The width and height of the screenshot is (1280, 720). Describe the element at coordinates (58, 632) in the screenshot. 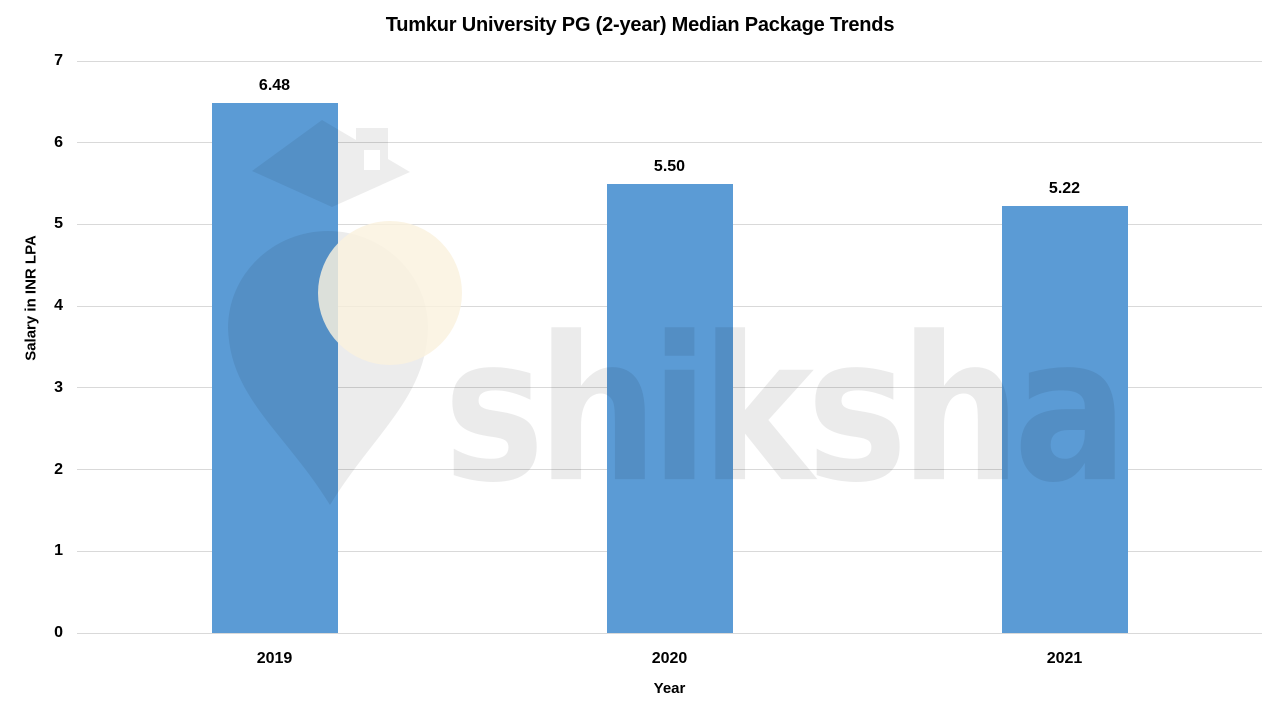

I see `y-tick-label: 0` at that location.